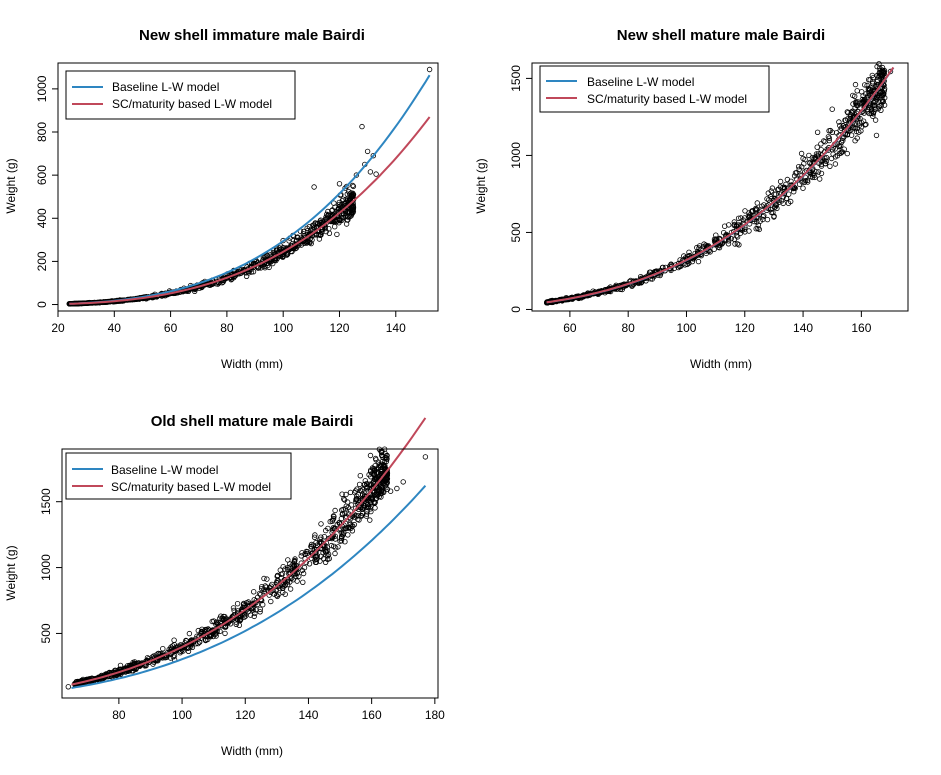 The width and height of the screenshot is (941, 775). I want to click on panel-title: New shell mature male Bairdi, so click(721, 35).